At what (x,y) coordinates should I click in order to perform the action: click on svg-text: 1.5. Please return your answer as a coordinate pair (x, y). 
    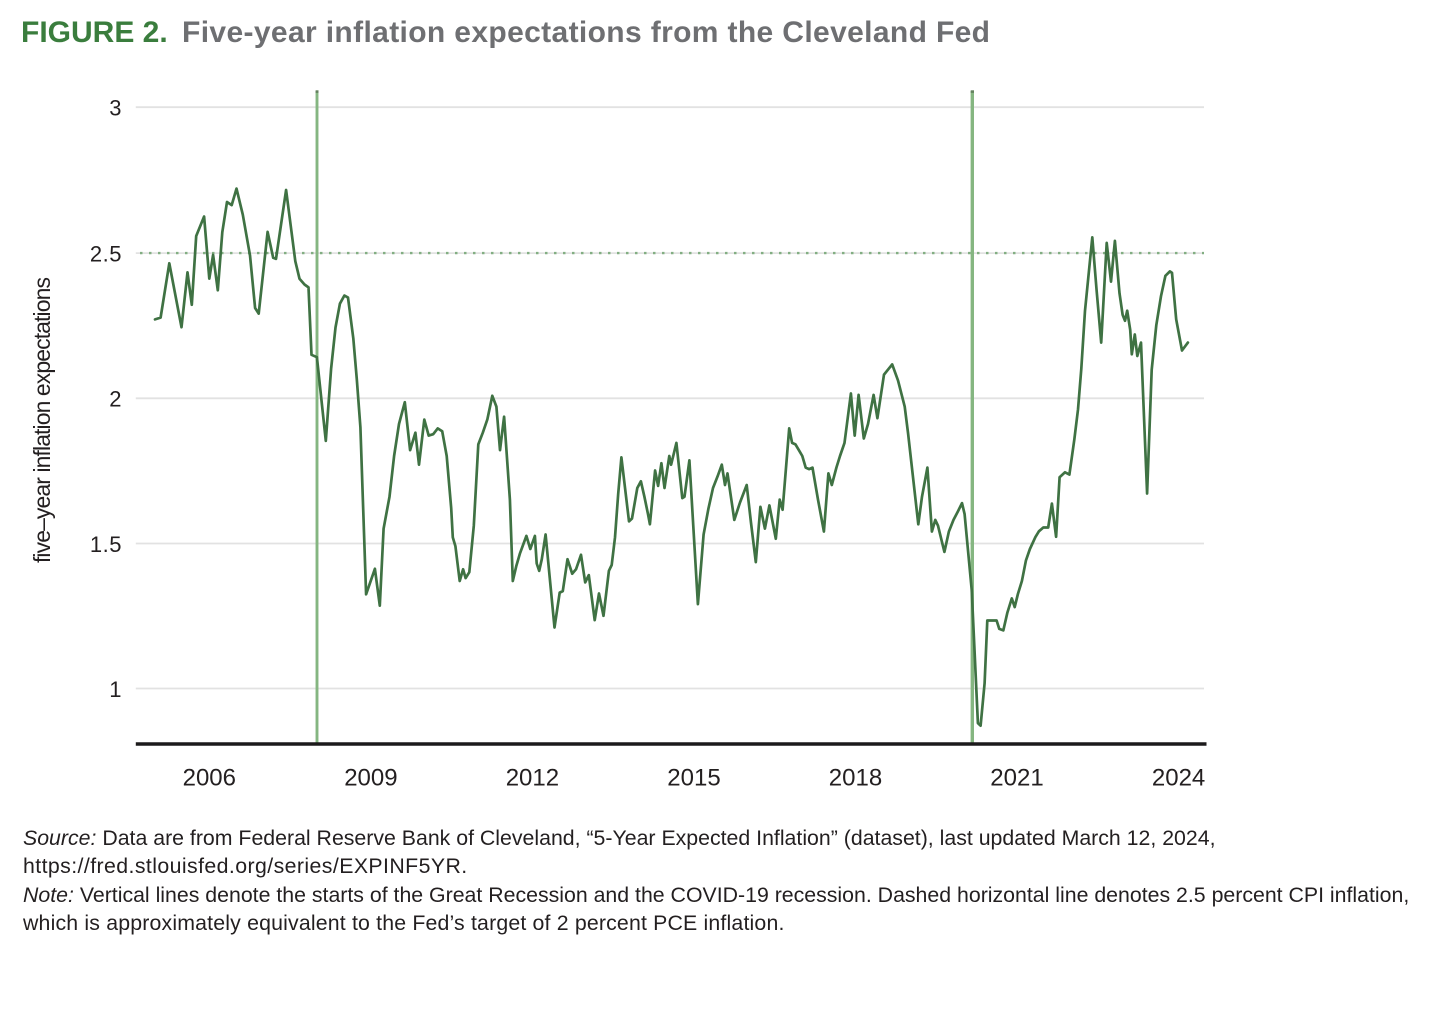
    Looking at the image, I should click on (106, 544).